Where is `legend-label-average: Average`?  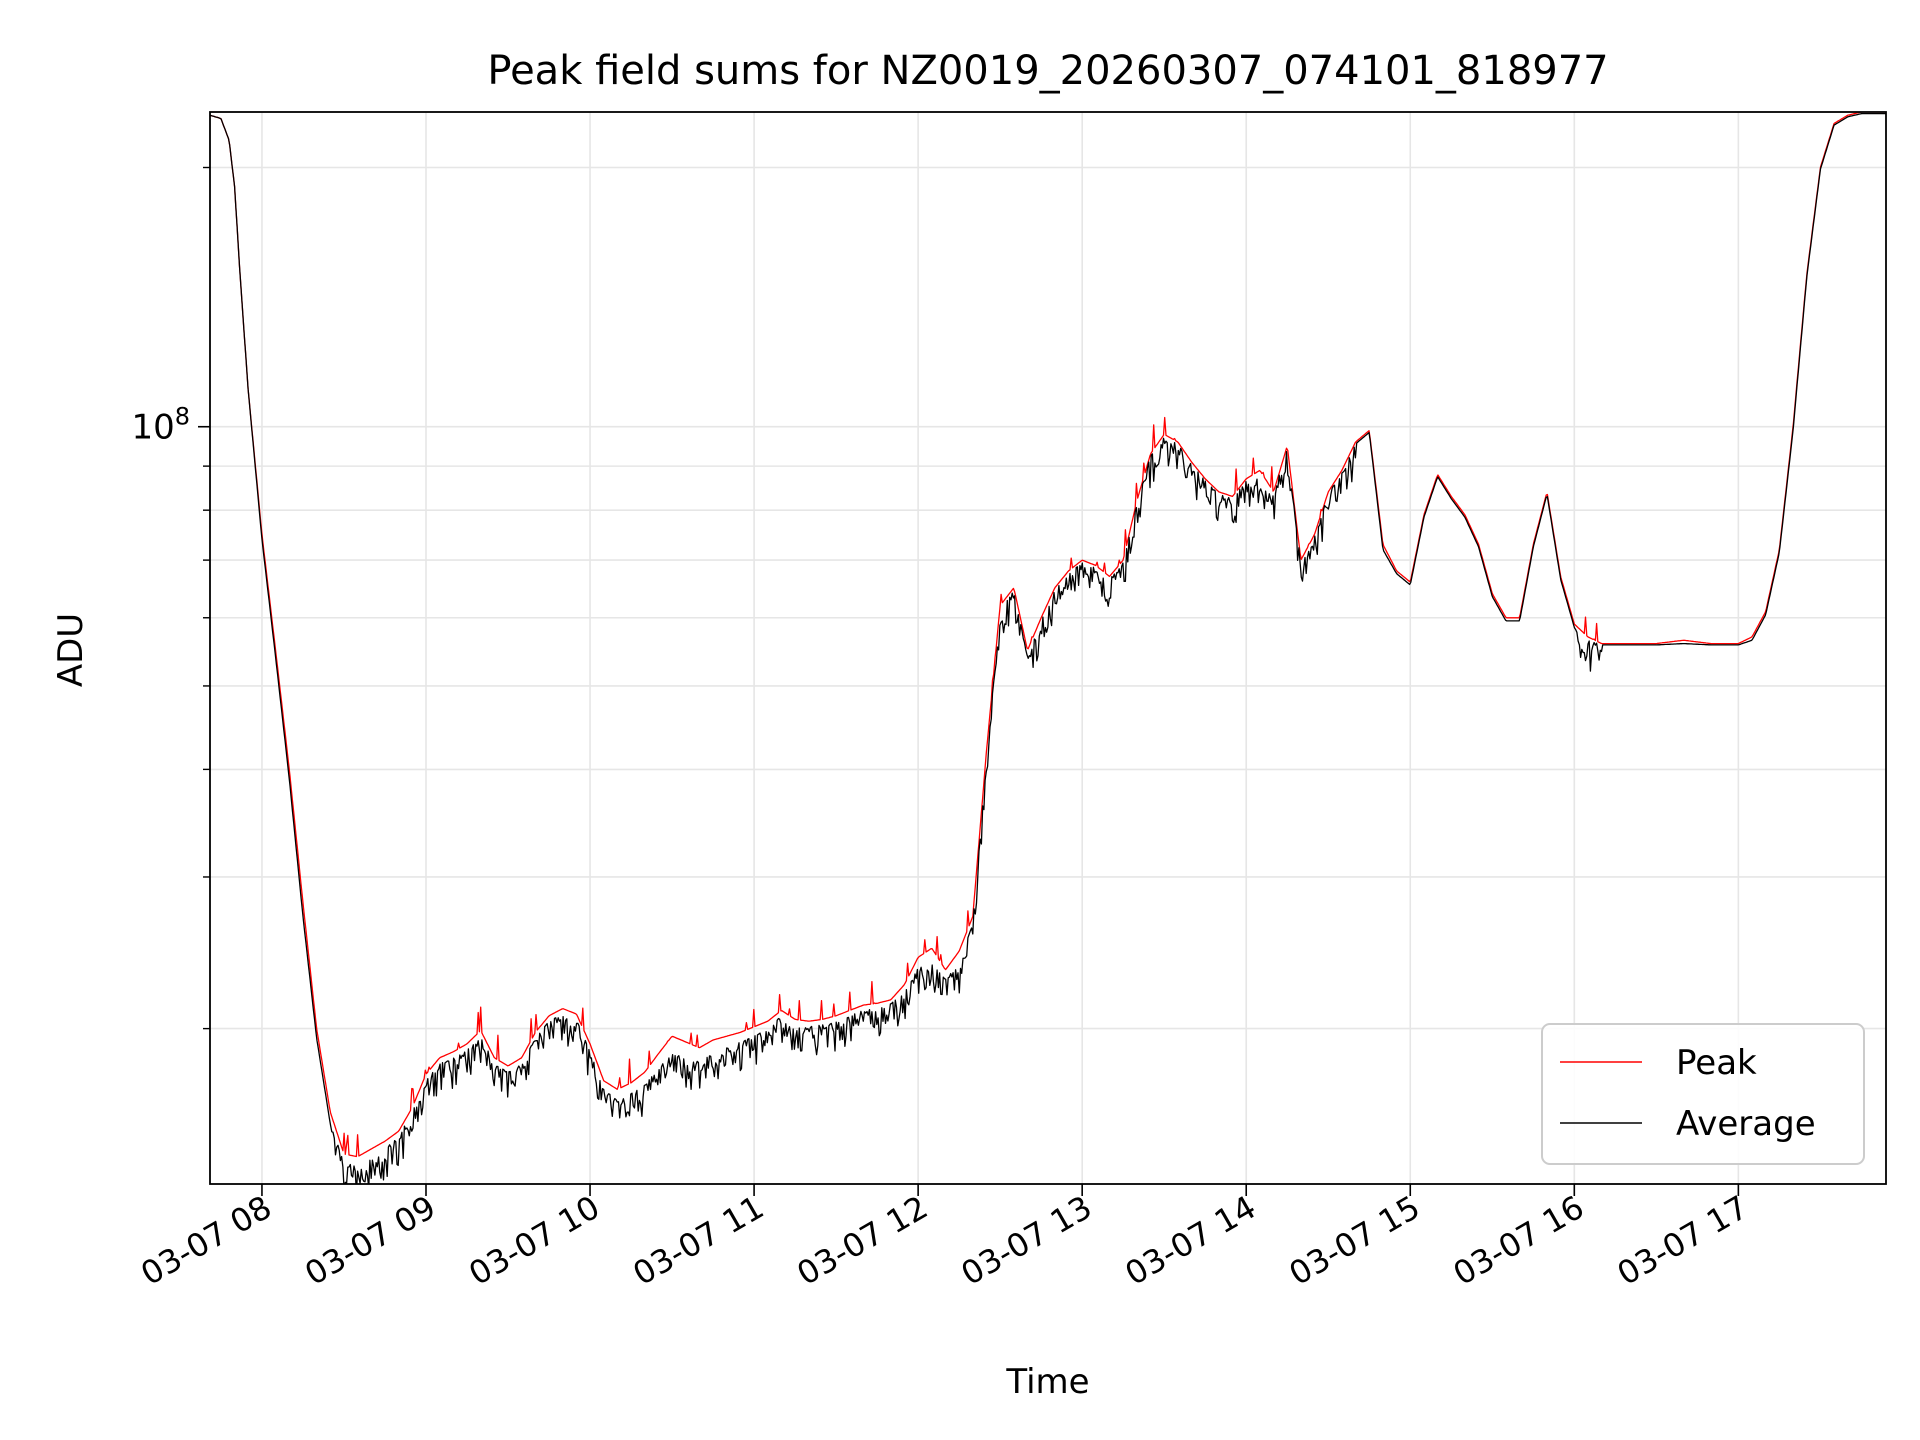
legend-label-average: Average is located at coordinates (1746, 1124).